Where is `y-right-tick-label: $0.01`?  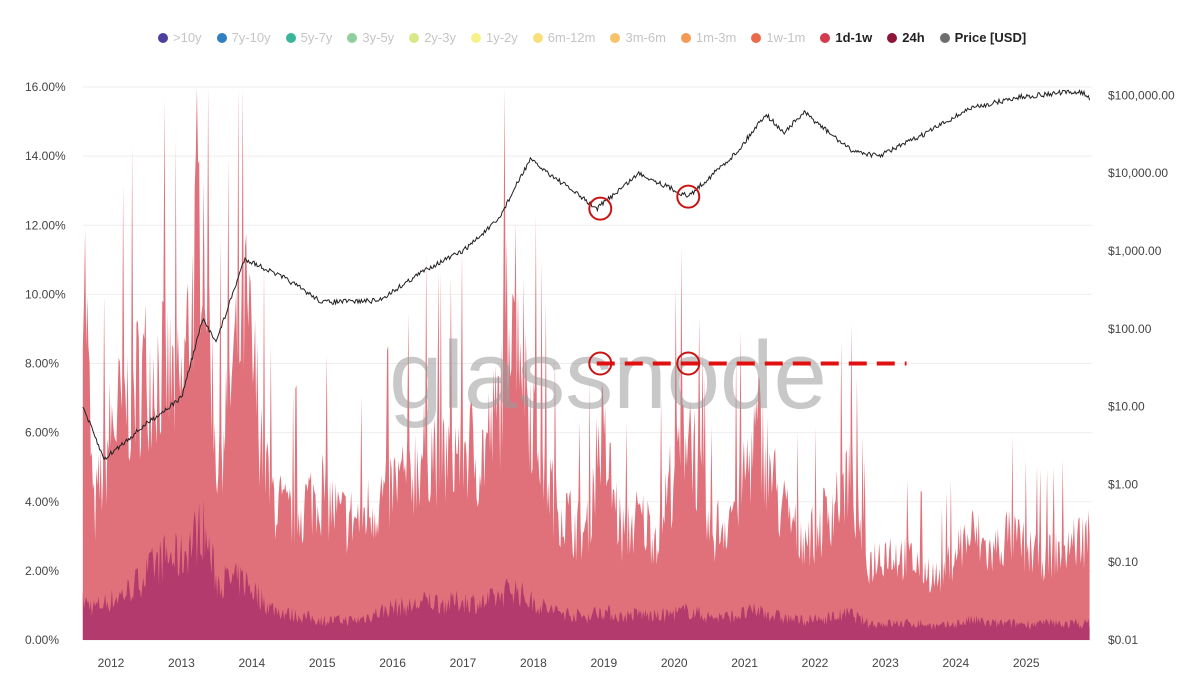 y-right-tick-label: $0.01 is located at coordinates (1123, 640).